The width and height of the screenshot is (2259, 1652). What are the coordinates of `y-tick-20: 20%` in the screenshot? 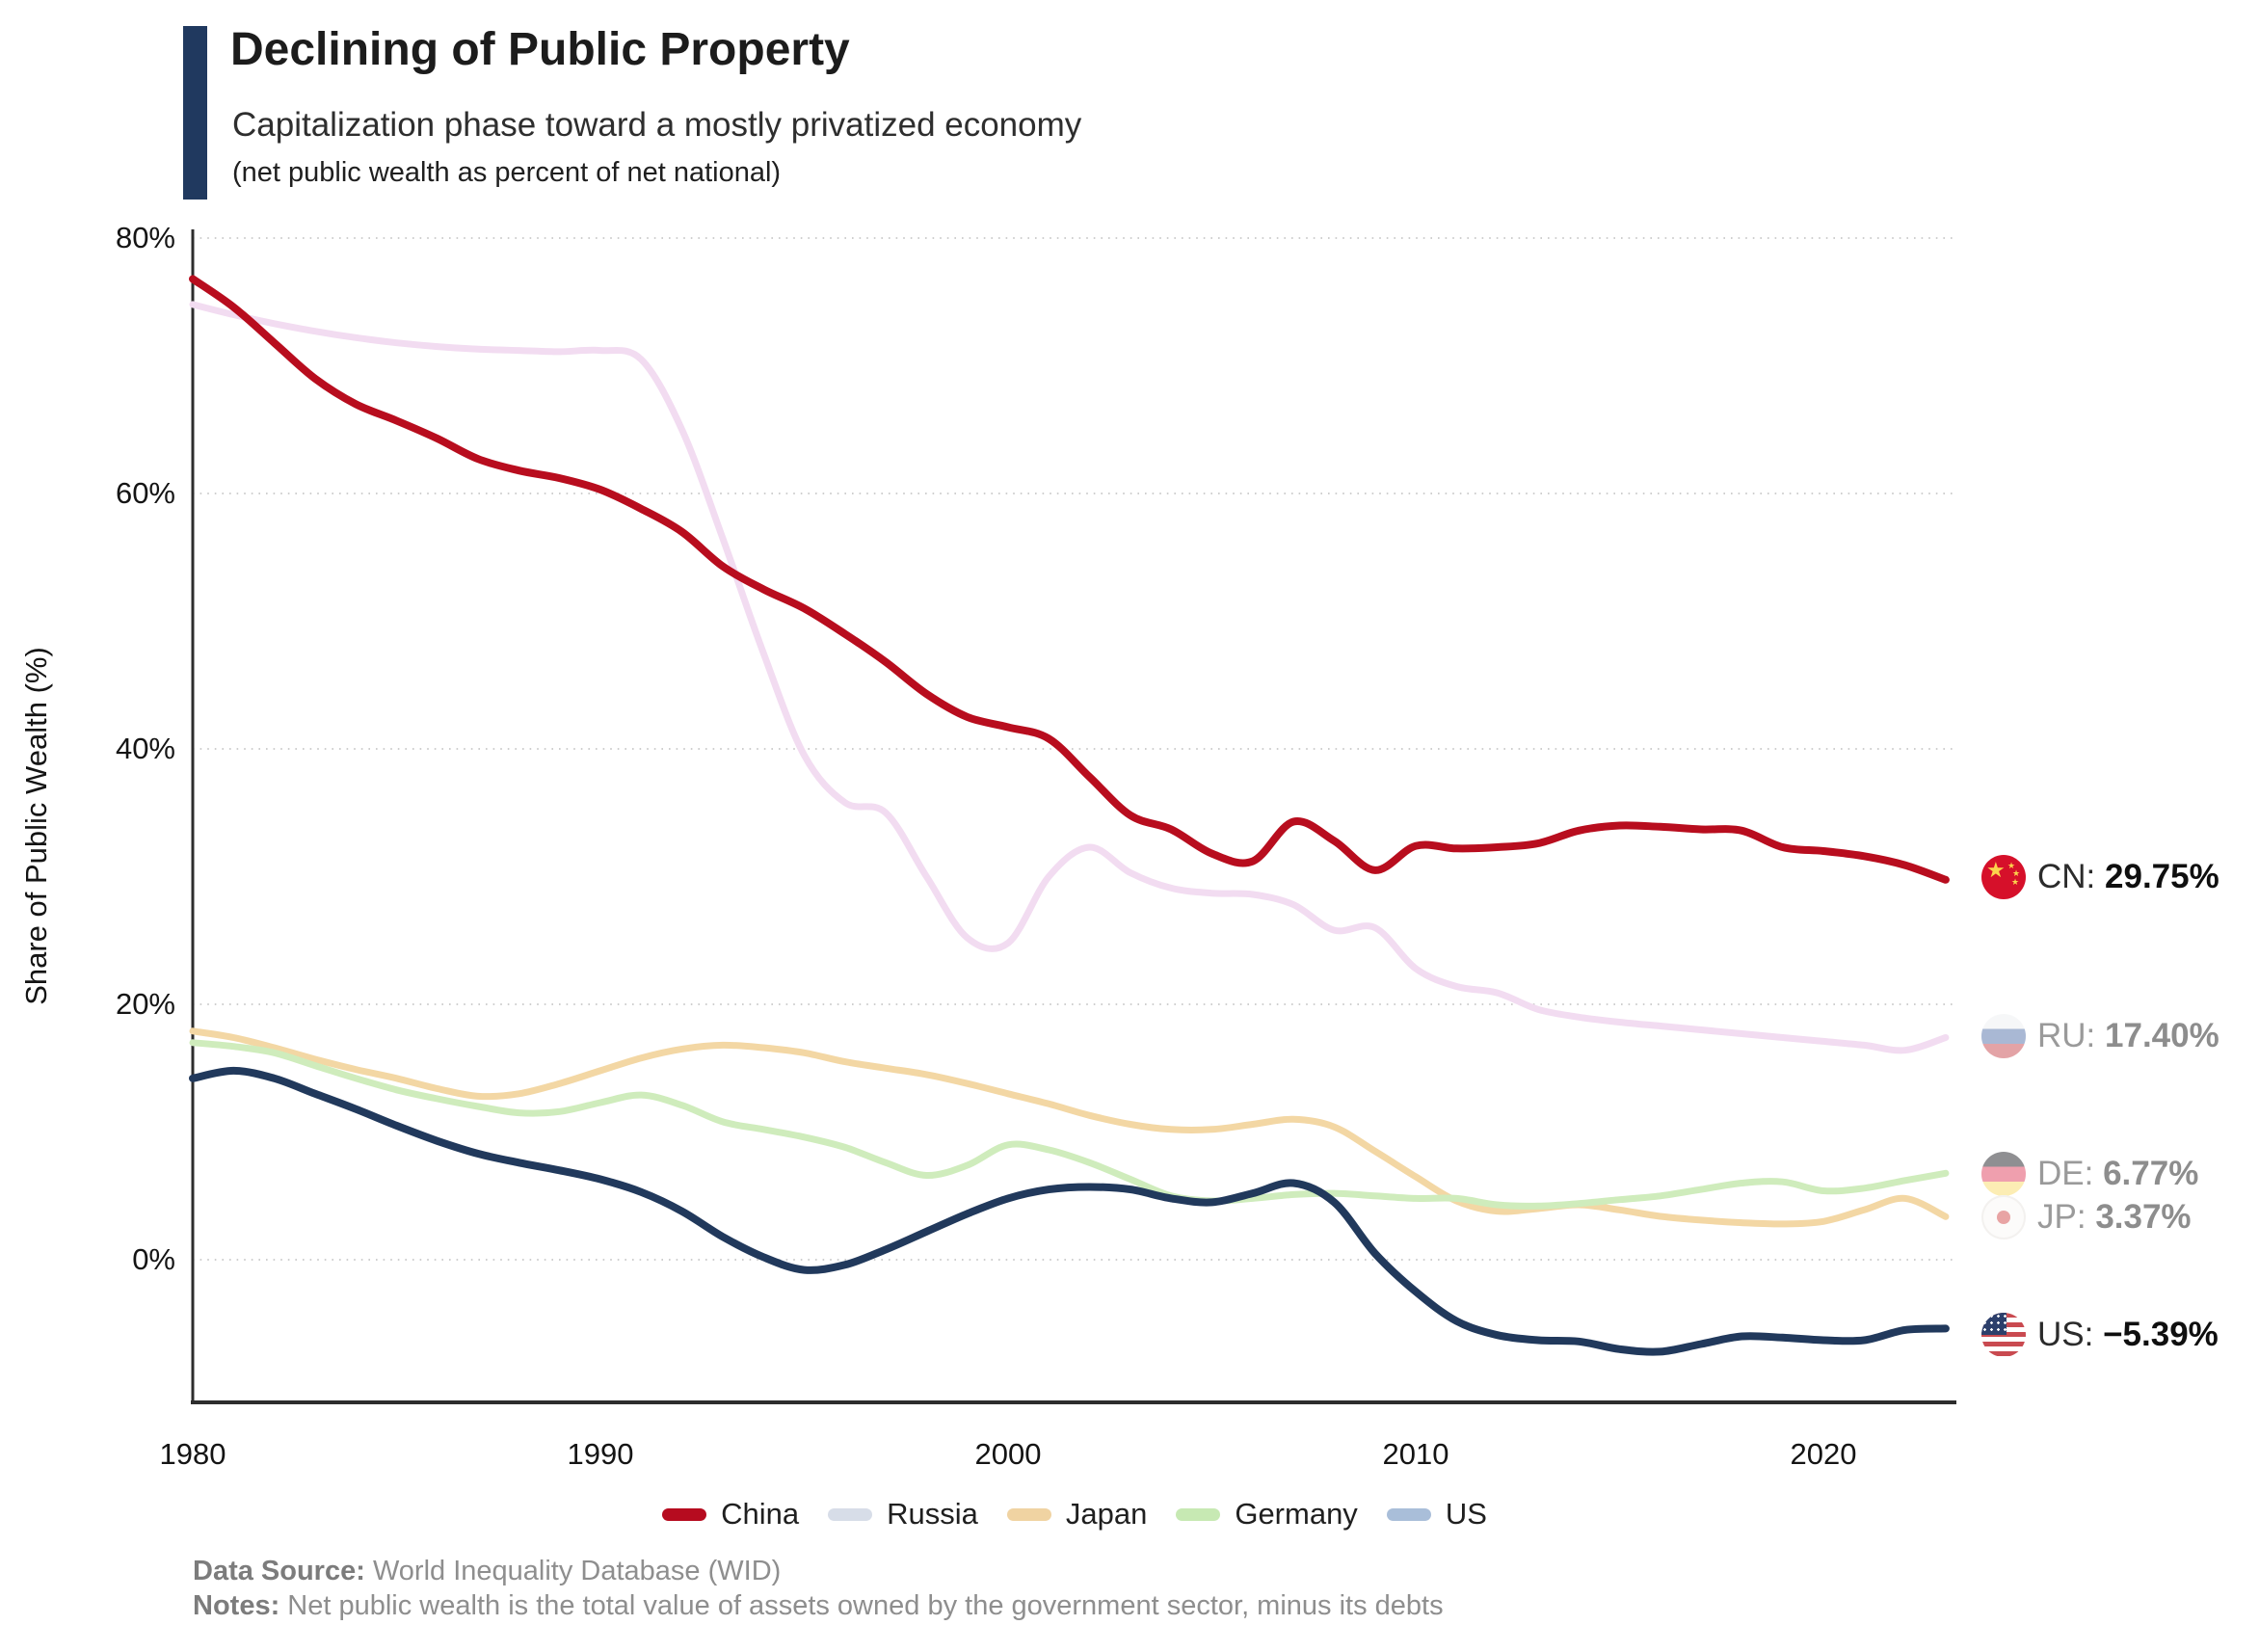 It's located at (145, 1004).